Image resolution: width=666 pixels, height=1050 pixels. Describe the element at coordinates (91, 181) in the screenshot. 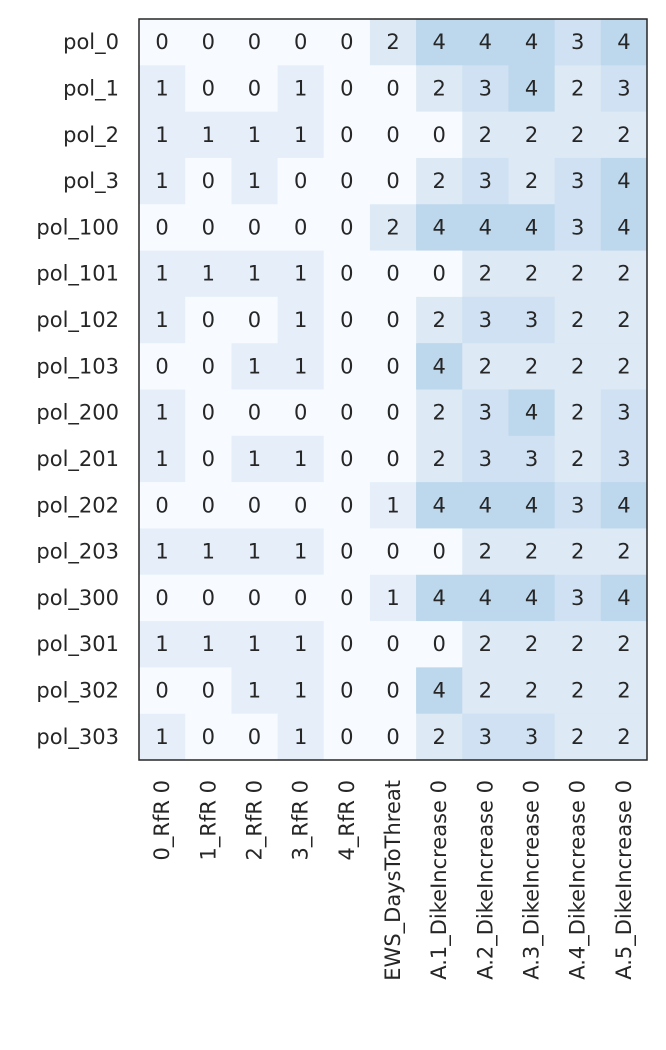

I see `row-tick-label: pol_3` at that location.